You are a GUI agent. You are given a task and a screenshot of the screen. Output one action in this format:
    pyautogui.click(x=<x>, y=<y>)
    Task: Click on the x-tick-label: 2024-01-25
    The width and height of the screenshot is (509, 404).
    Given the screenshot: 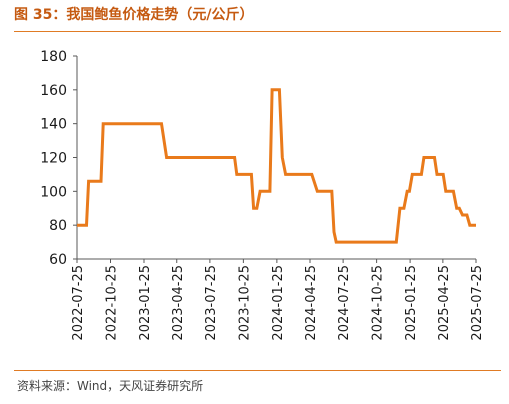 What is the action you would take?
    pyautogui.click(x=278, y=303)
    